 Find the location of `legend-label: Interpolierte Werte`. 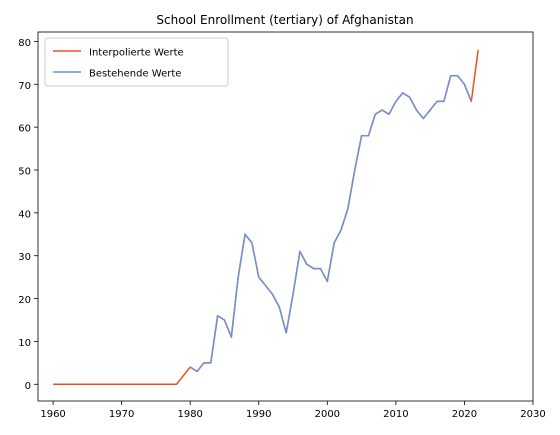

legend-label: Interpolierte Werte is located at coordinates (136, 53).